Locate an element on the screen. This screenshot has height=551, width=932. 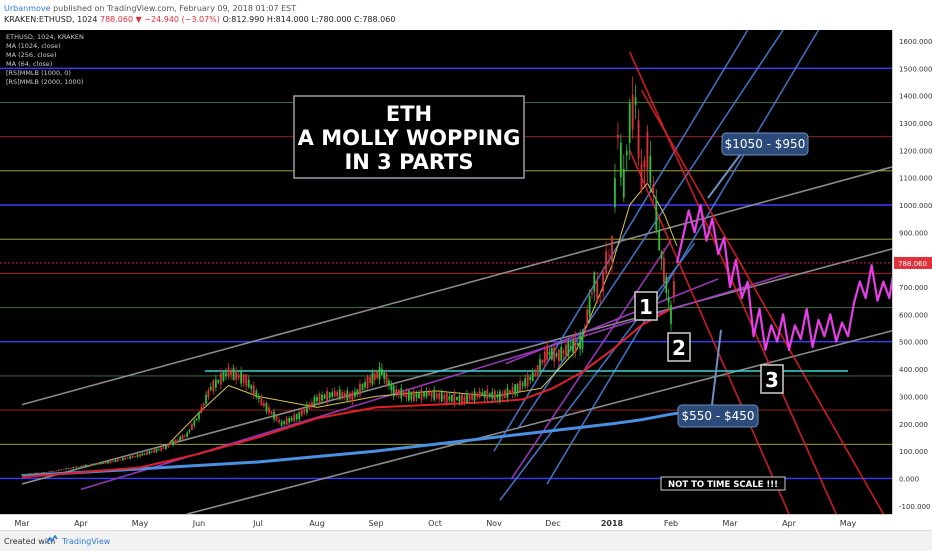
part-label-box is located at coordinates (646, 306).